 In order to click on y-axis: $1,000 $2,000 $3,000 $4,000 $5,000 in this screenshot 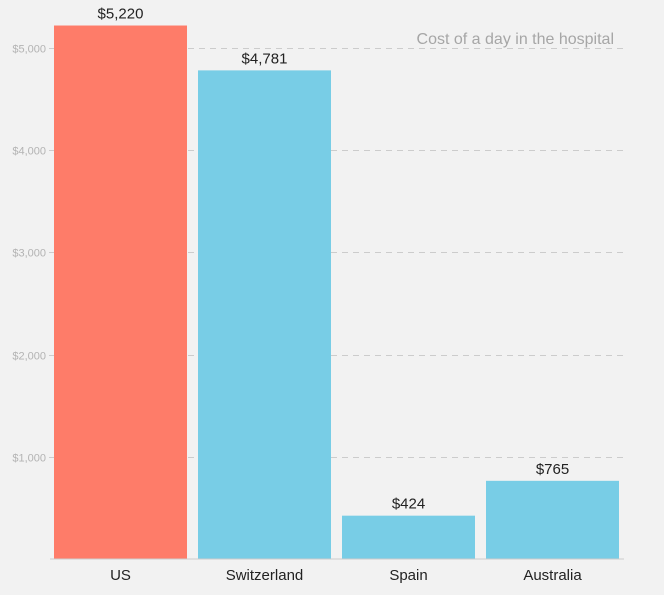, I will do `click(33, 254)`.